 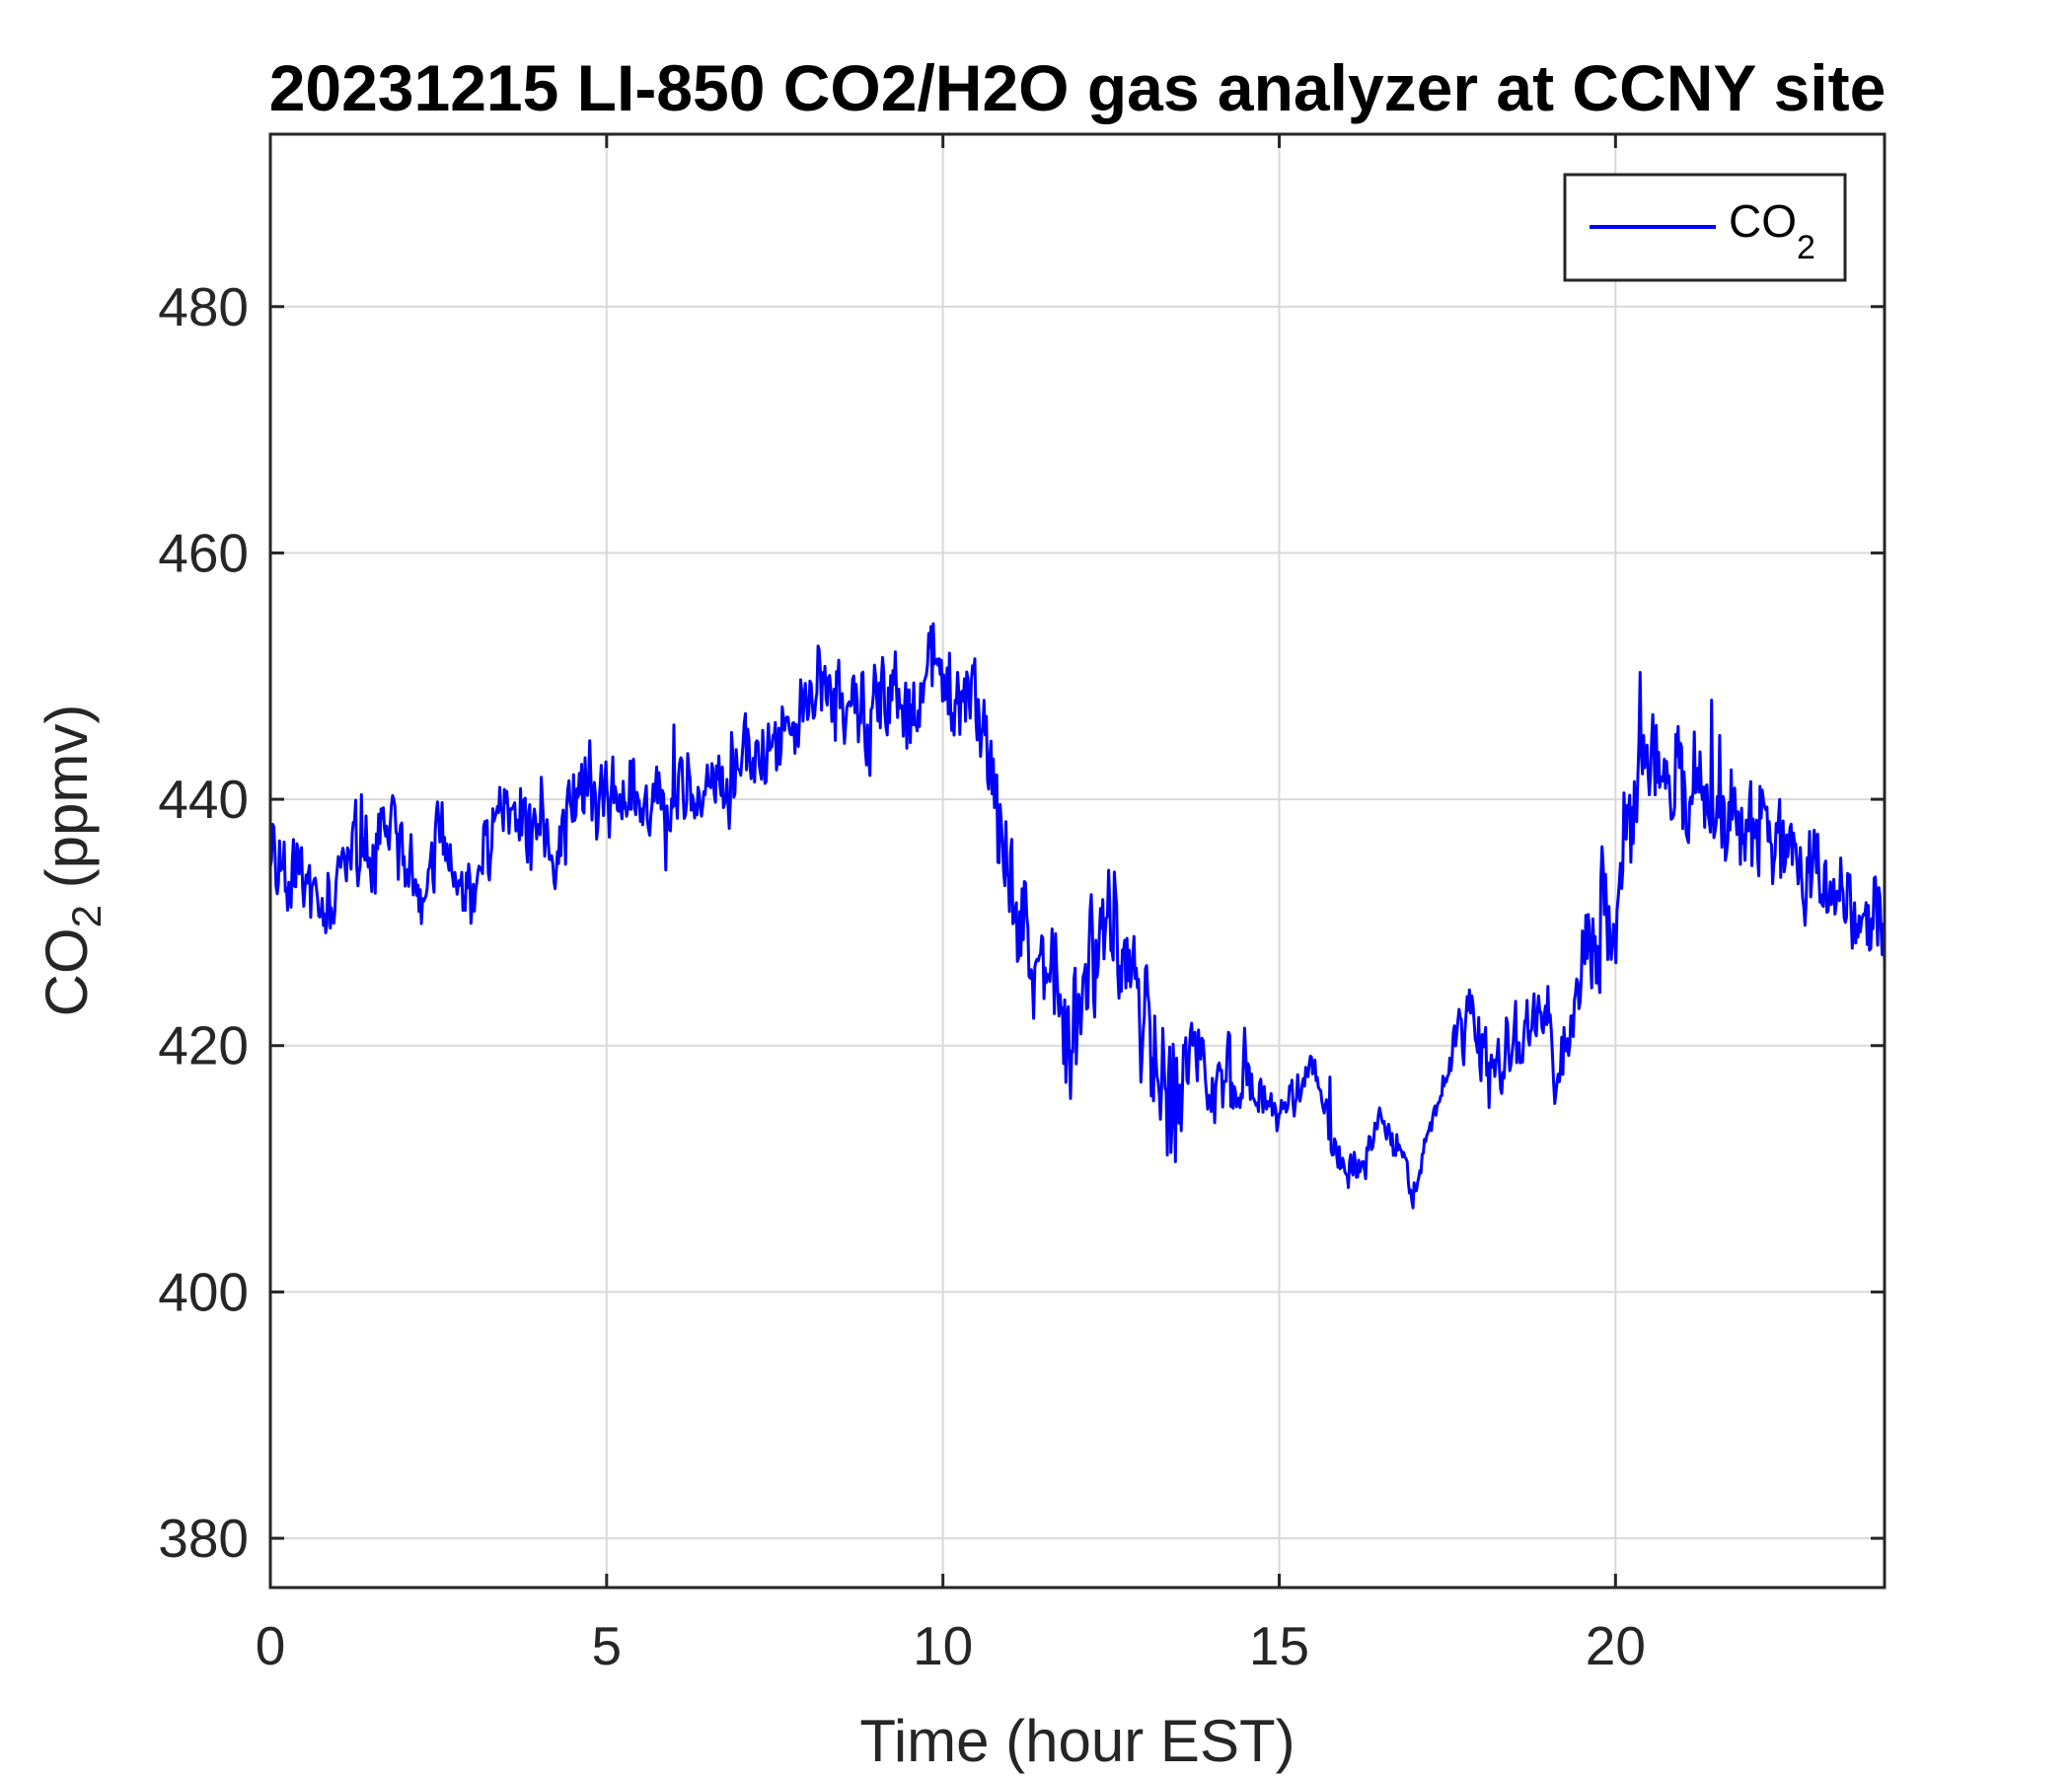 I want to click on x-axis-label: Time (hour EST), so click(x=1077, y=1741).